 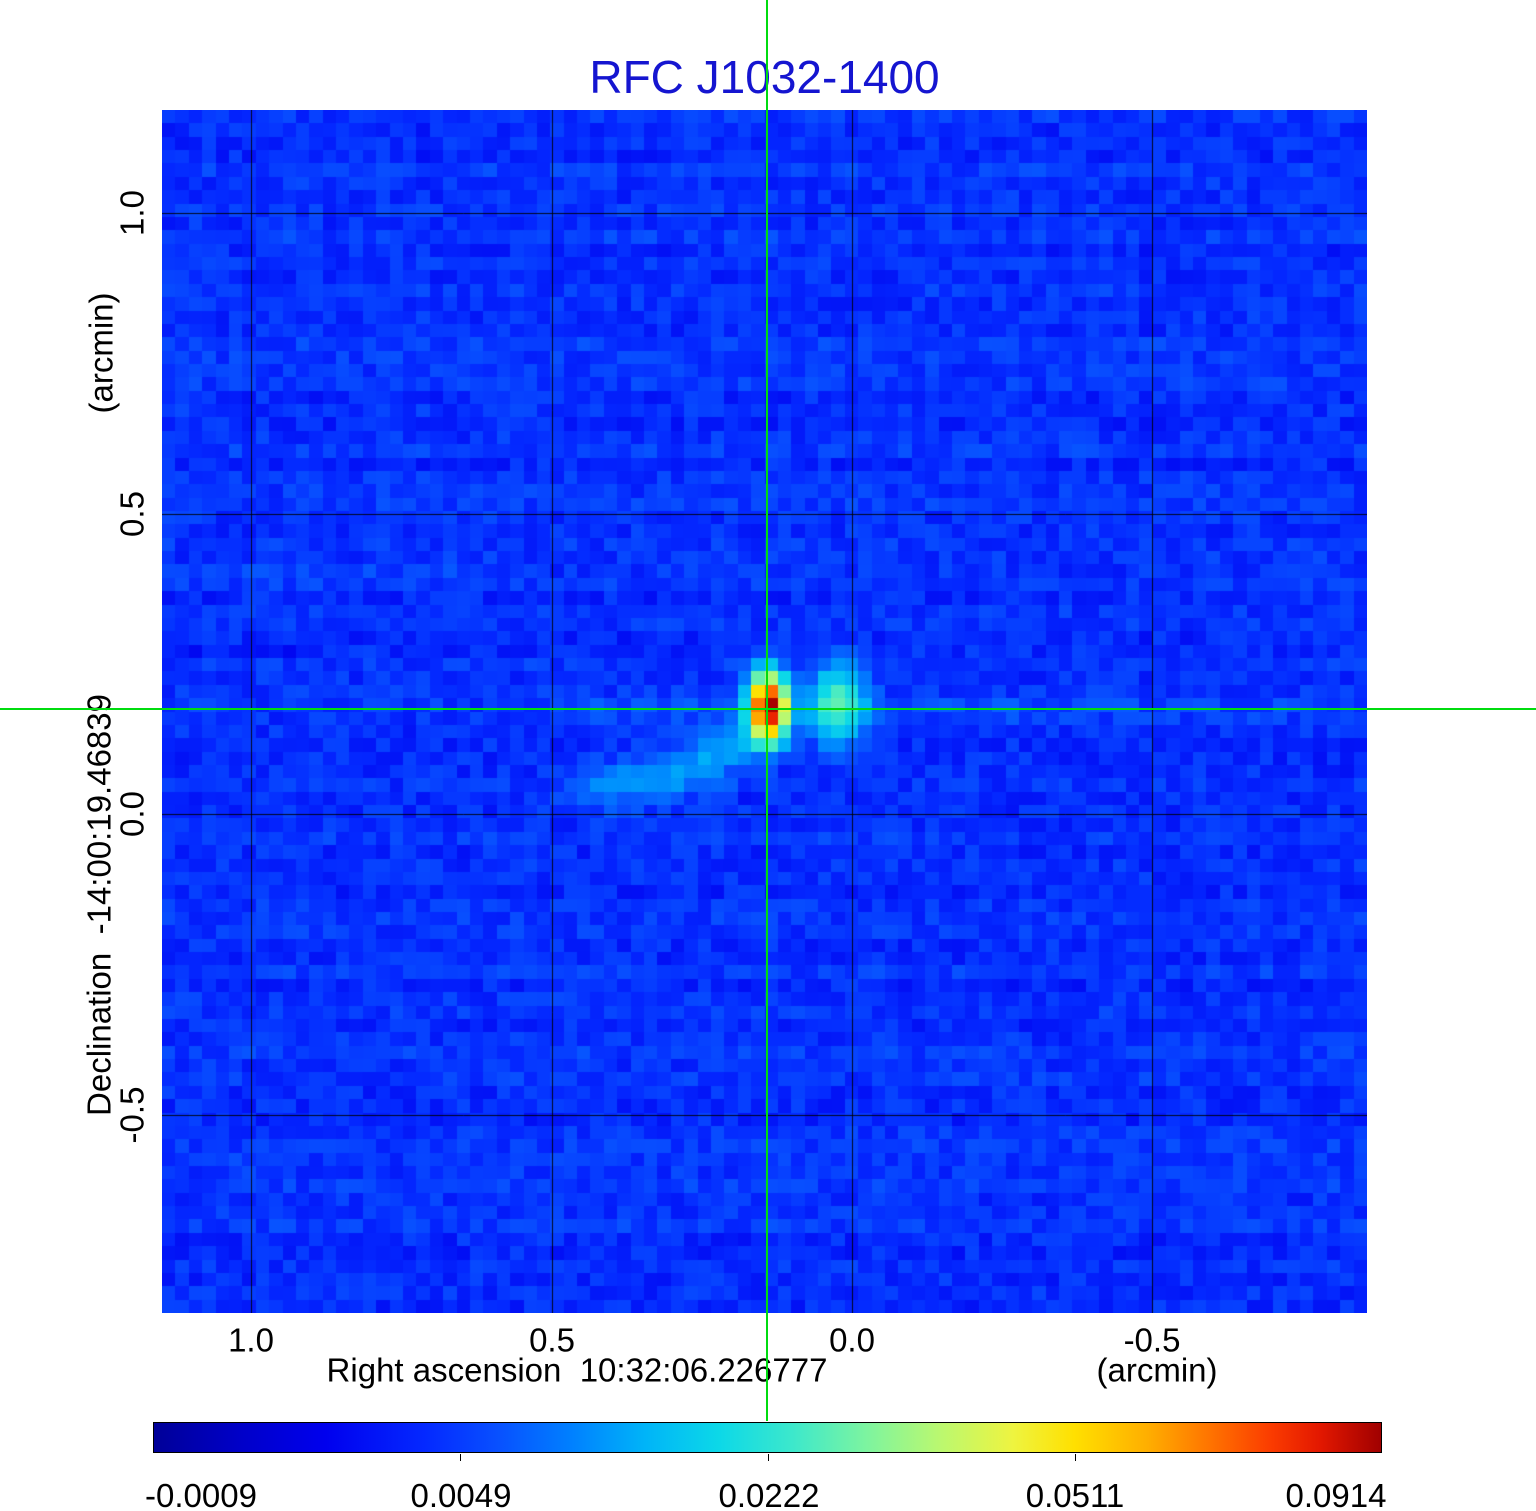 What do you see at coordinates (251, 1340) in the screenshot?
I see `x-tick-label: 1.0` at bounding box center [251, 1340].